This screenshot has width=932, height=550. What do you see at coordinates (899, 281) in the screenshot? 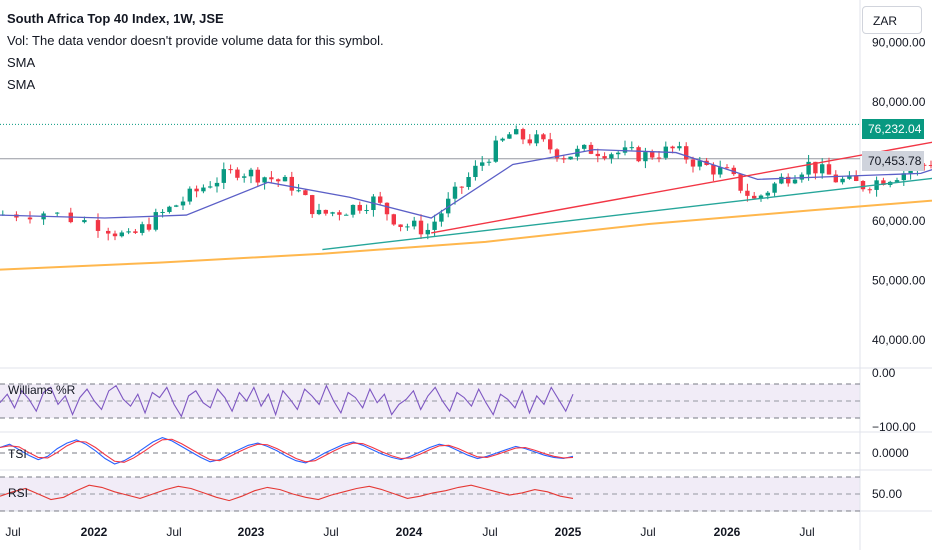
I see `price-tick-label: 50,000.00` at bounding box center [899, 281].